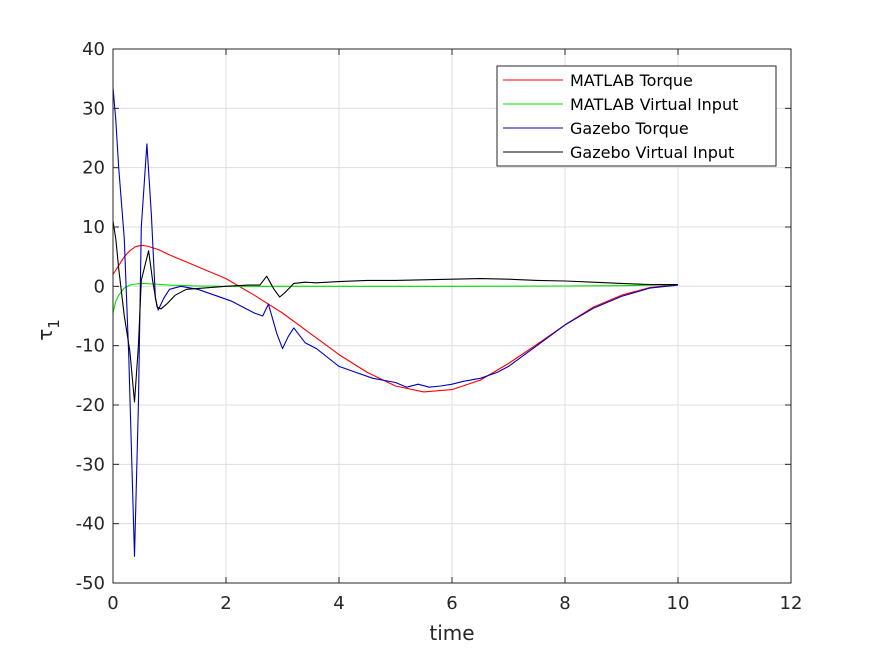 The image size is (875, 656). I want to click on y-tick-label: 40, so click(93, 49).